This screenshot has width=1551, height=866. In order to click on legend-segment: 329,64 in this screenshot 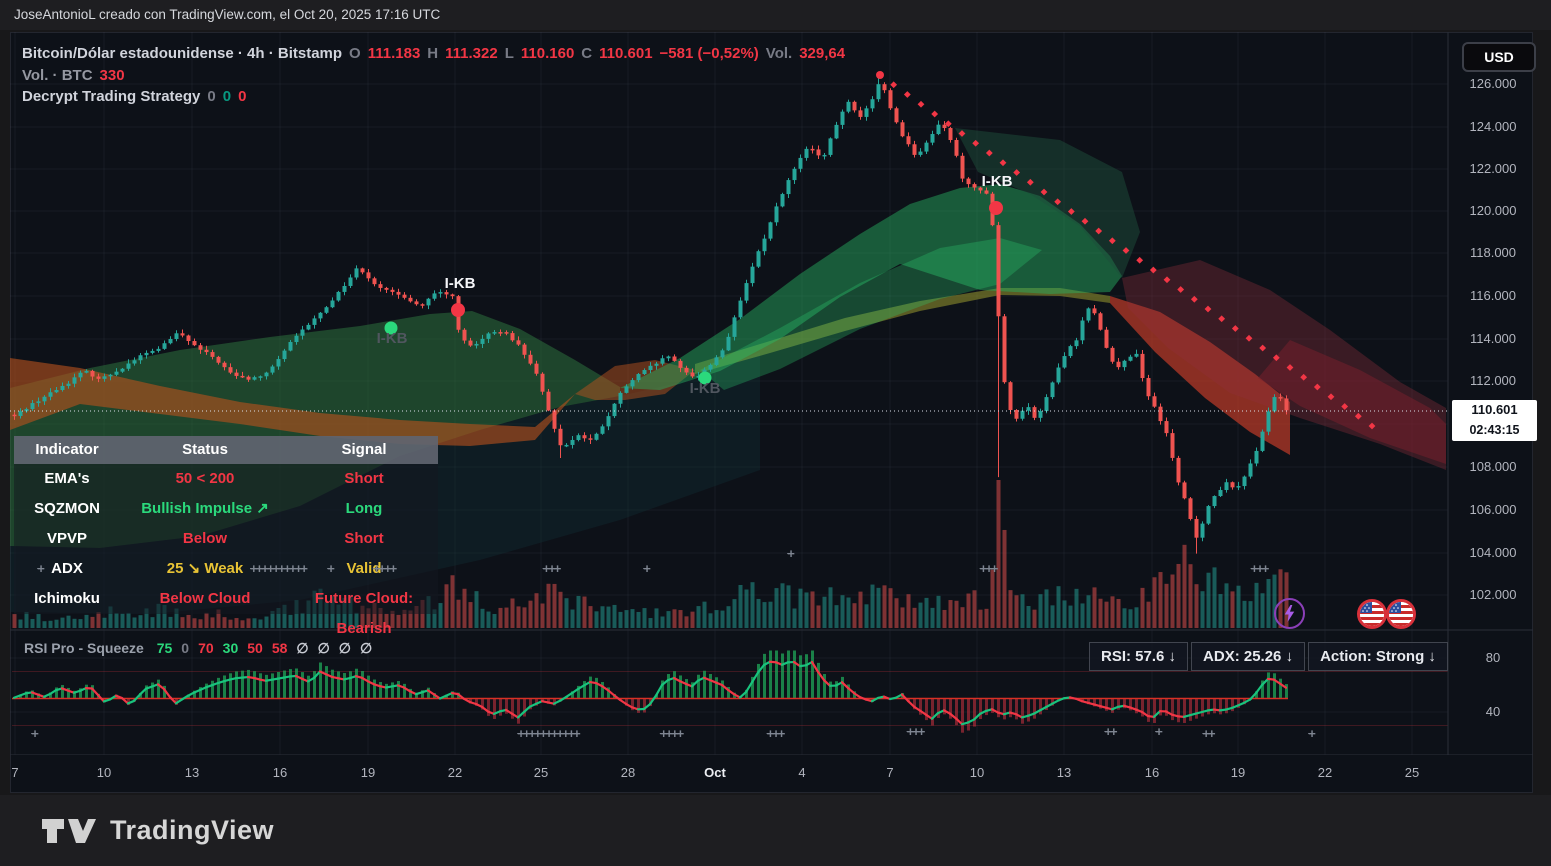, I will do `click(822, 53)`.